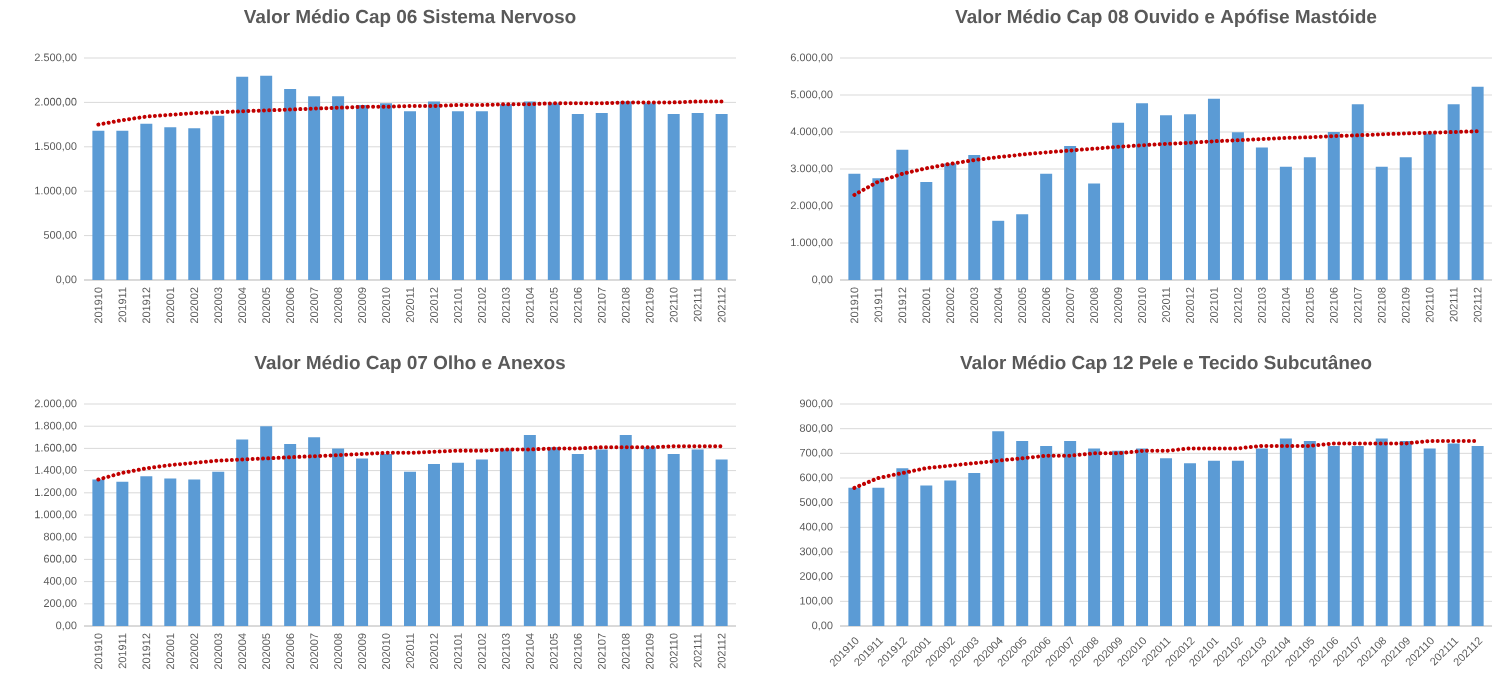  Describe the element at coordinates (409, 18) in the screenshot. I see `chart-title: Valor Médio Cap 06 Sistema Nervoso` at that location.